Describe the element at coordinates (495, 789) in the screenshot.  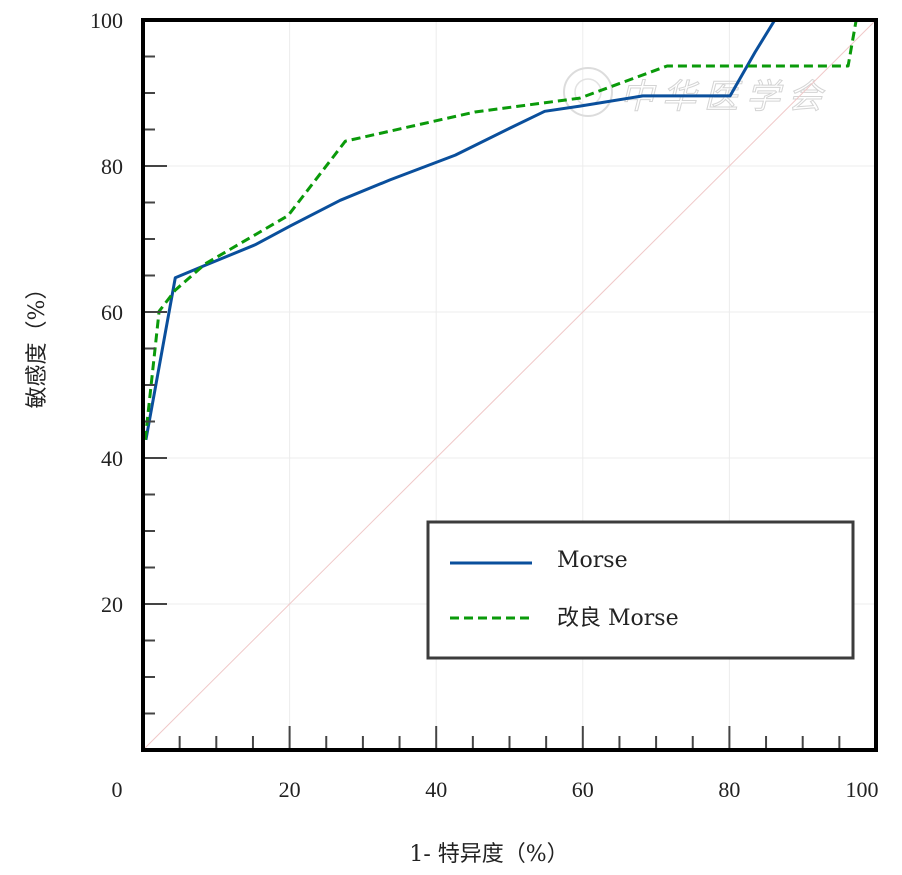
I see `x-tick-labels: 0 20 40 60 80 100` at that location.